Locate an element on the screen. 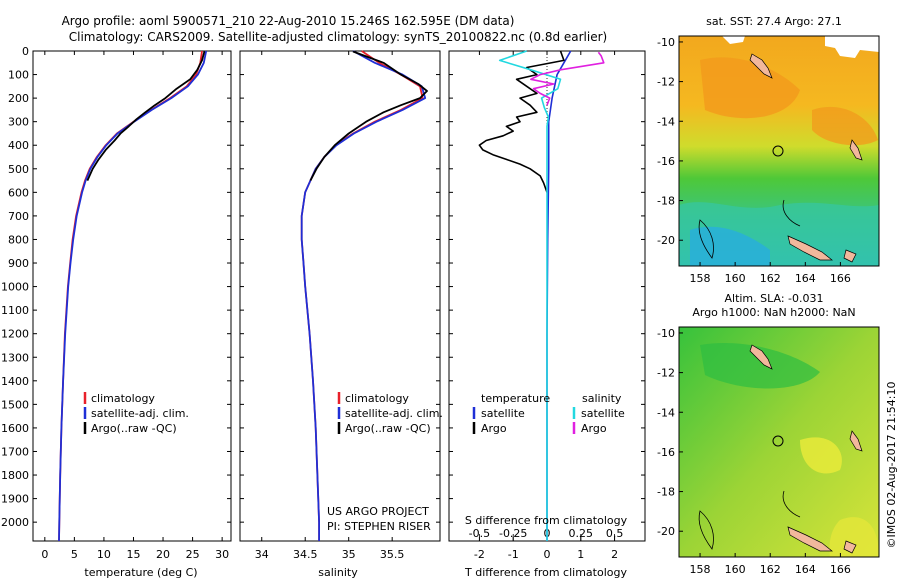 This screenshot has width=900, height=580. depth-tick-label: 0 is located at coordinates (25, 51).